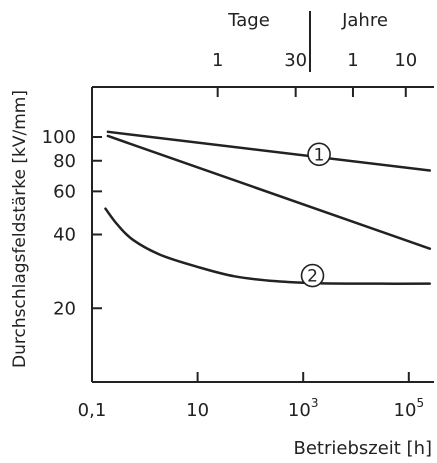 The height and width of the screenshot is (463, 437). Describe the element at coordinates (248, 20) in the screenshot. I see `top-axis-left-title: Tage` at that location.